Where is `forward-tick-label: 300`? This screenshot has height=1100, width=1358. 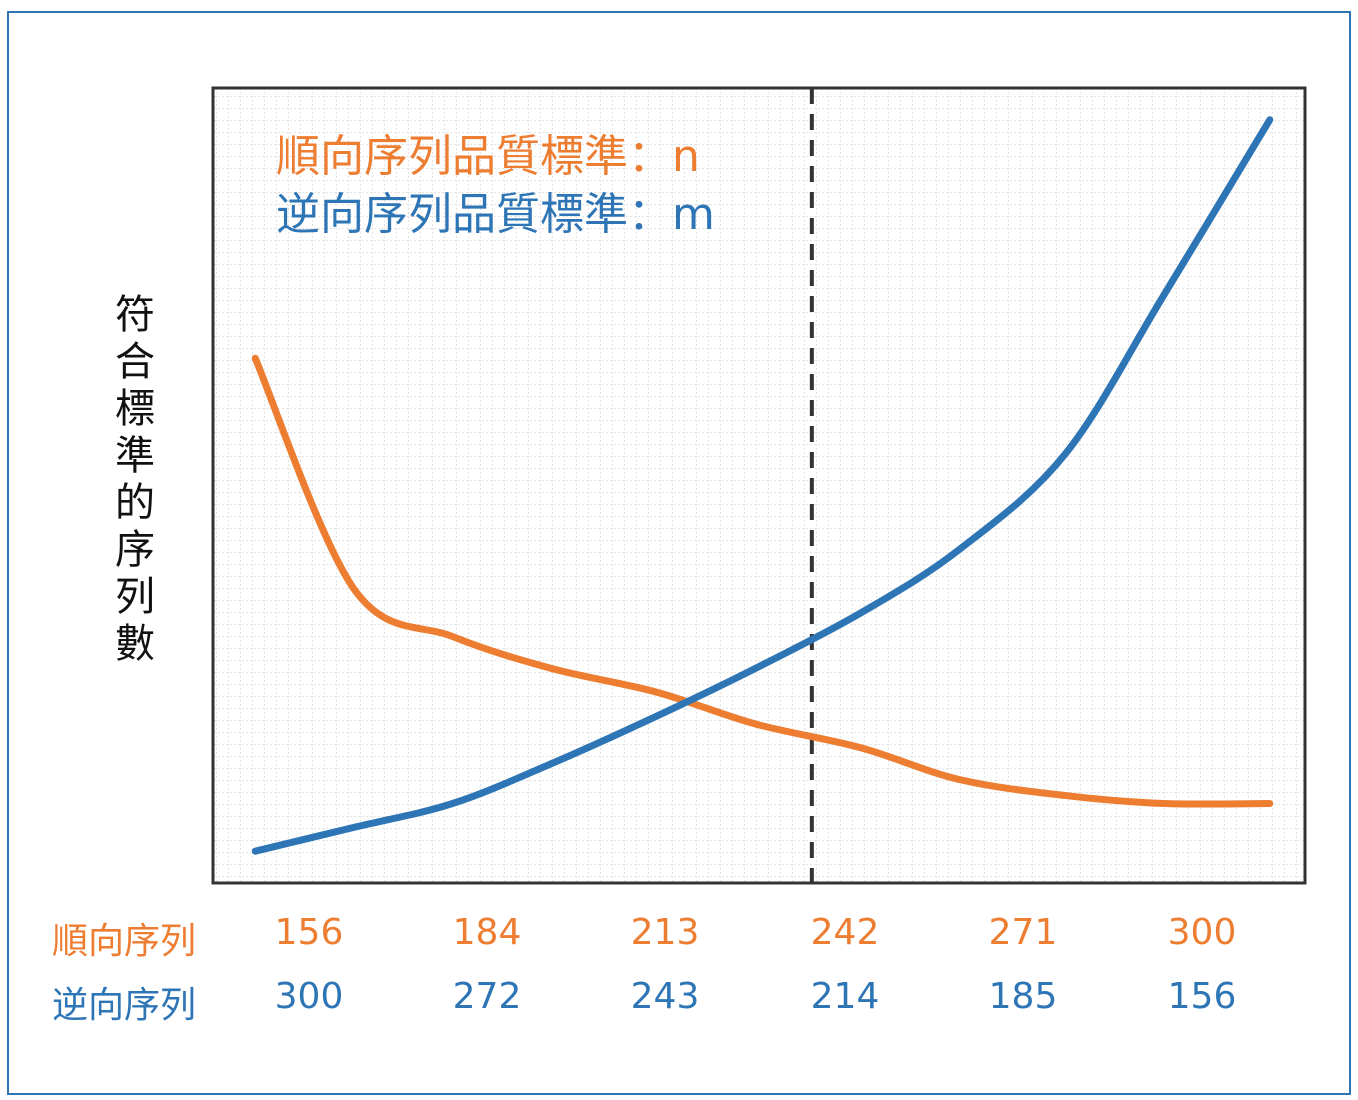
forward-tick-label: 300 is located at coordinates (1202, 932).